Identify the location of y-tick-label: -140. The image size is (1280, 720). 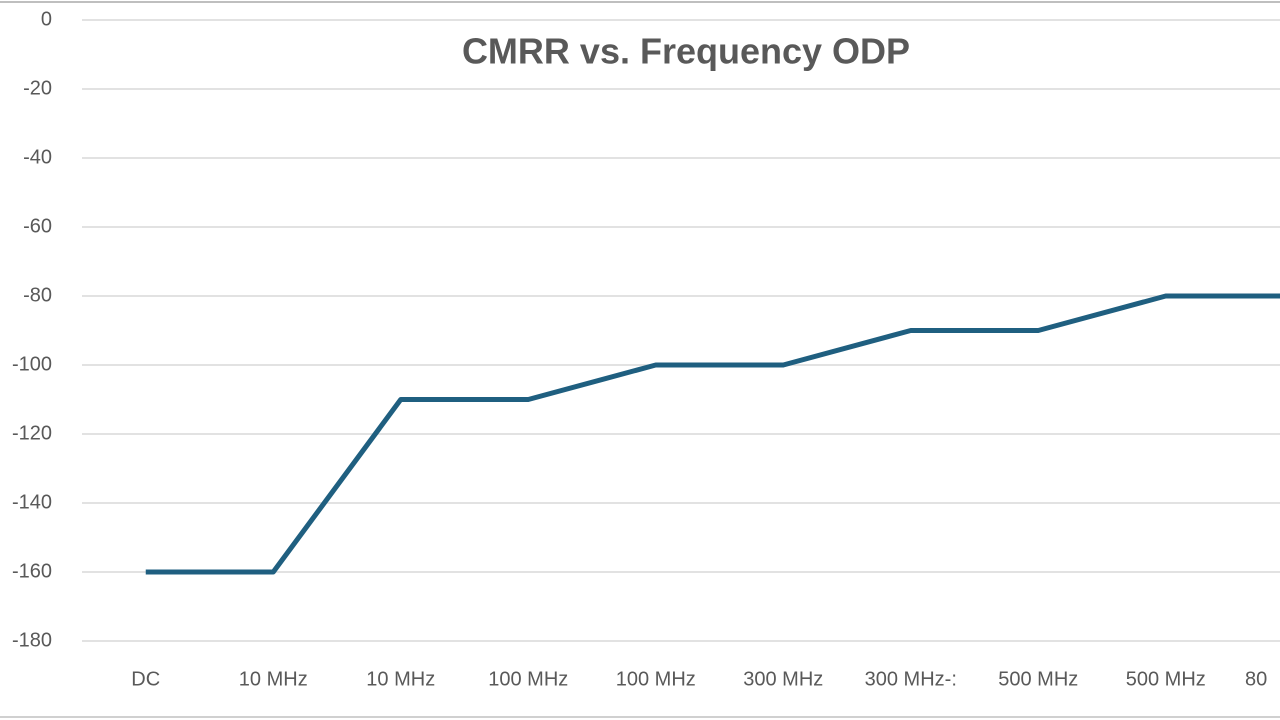
(32, 502).